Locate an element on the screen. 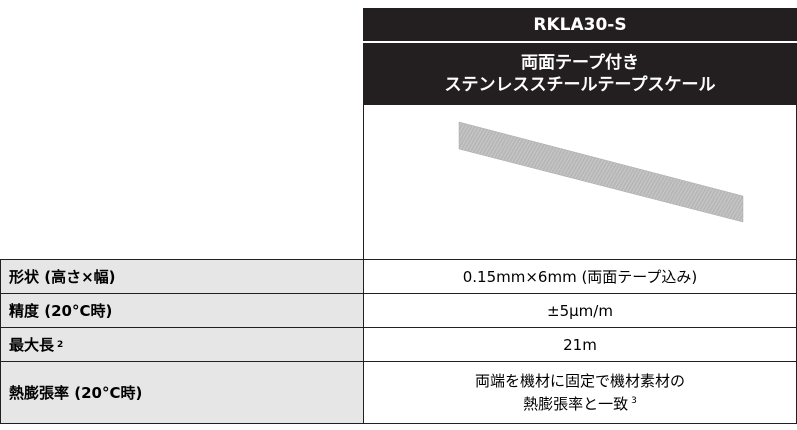 This screenshot has height=430, width=797. row-value: 0.15mm×6mm (両面テープ込み) is located at coordinates (580, 276).